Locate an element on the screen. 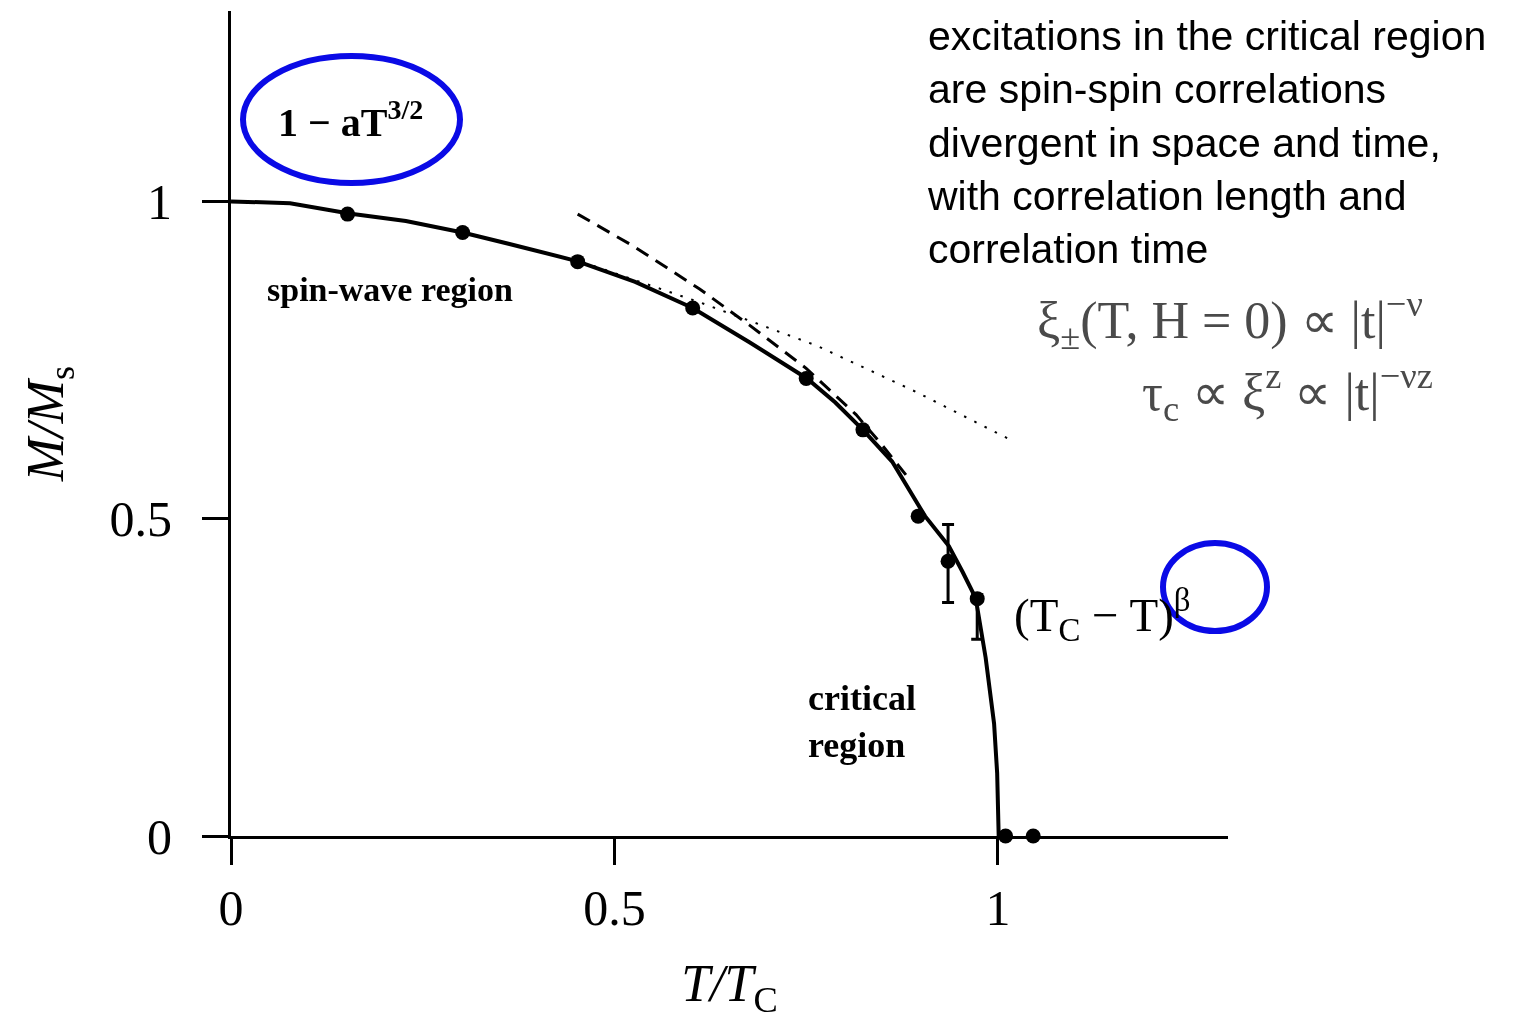 This screenshot has height=1030, width=1524. annotation: spin-wave region is located at coordinates (390, 289).